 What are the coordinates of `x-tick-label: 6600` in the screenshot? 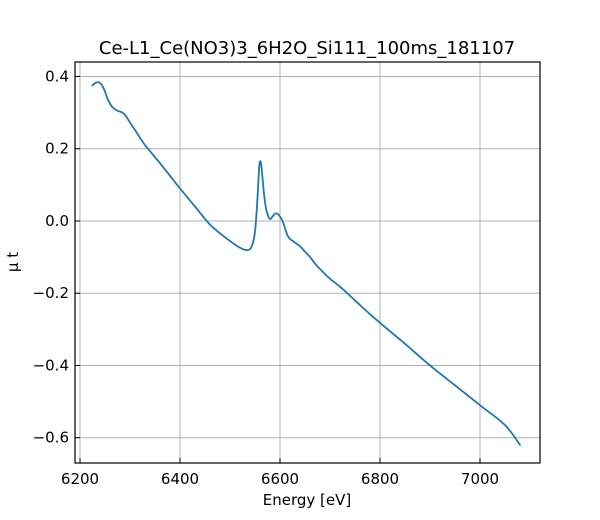 It's located at (280, 479).